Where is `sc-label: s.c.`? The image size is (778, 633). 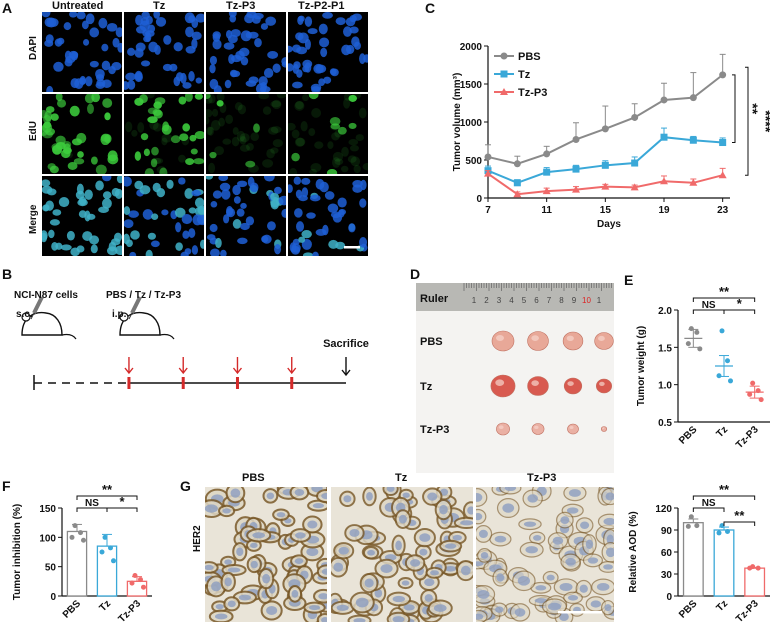 sc-label: s.c. is located at coordinates (24, 314).